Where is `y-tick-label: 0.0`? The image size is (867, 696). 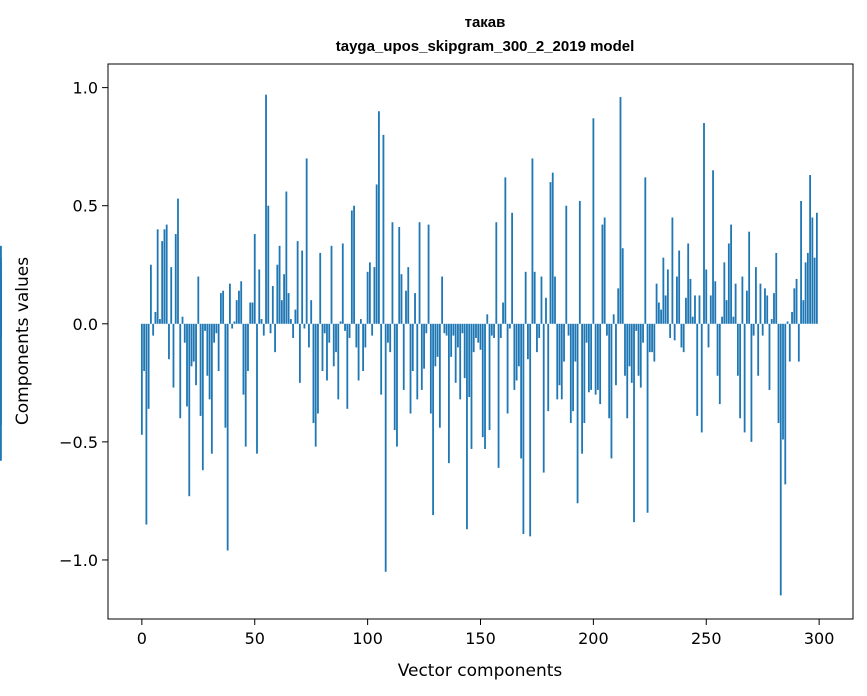 y-tick-label: 0.0 is located at coordinates (85, 324).